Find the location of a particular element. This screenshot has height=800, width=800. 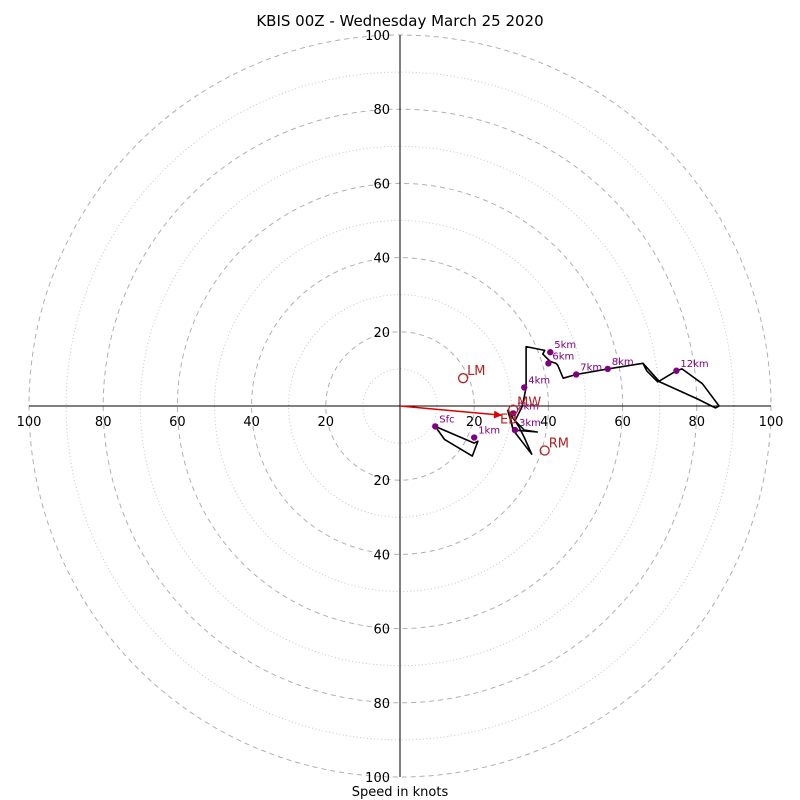

storm-motion-label: MW is located at coordinates (529, 403).